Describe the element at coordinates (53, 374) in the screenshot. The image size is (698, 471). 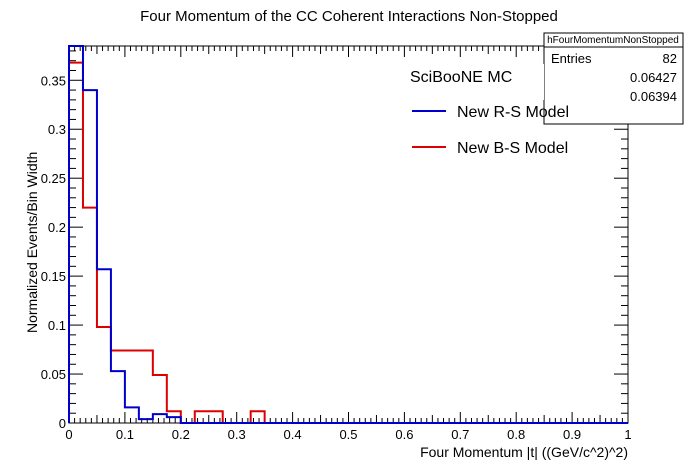
I see `y-tick-label: 0.05` at that location.